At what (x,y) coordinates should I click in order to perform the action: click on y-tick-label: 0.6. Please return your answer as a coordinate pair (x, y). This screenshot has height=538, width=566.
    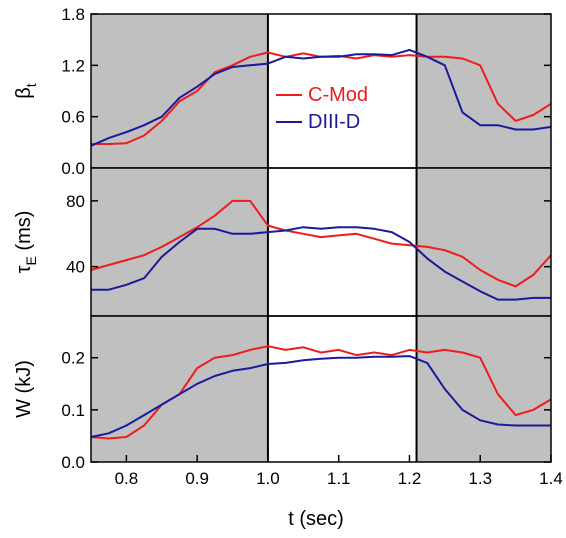
    Looking at the image, I should click on (73, 117).